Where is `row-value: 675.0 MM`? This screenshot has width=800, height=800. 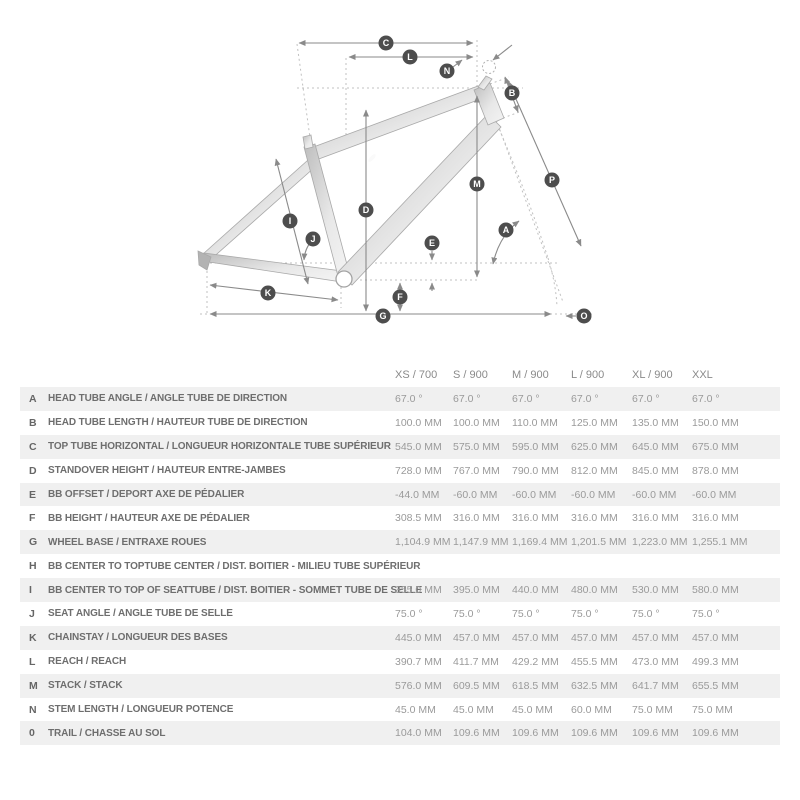
row-value: 675.0 MM is located at coordinates (715, 446).